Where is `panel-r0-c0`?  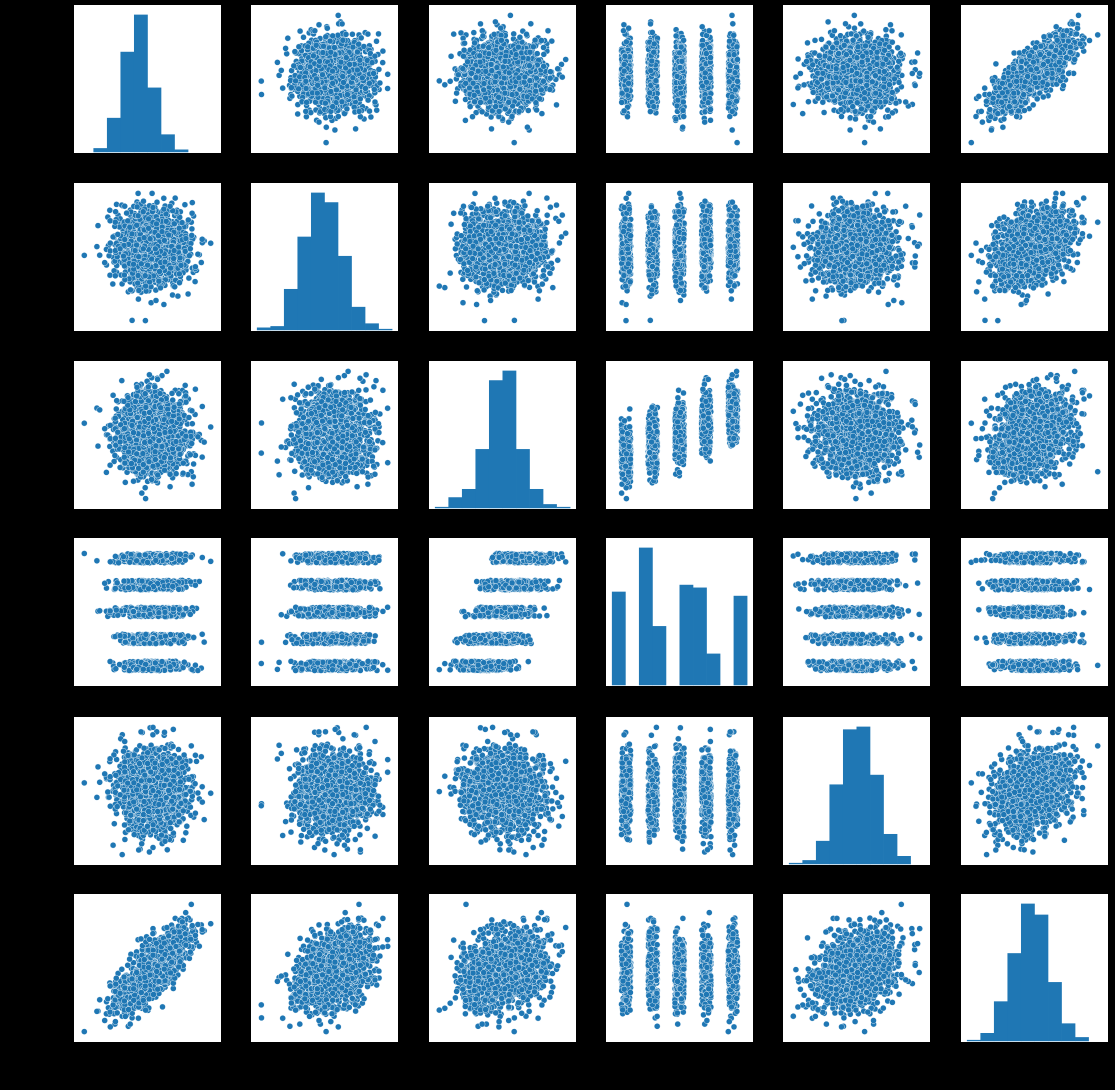 panel-r0-c0 is located at coordinates (147, 79).